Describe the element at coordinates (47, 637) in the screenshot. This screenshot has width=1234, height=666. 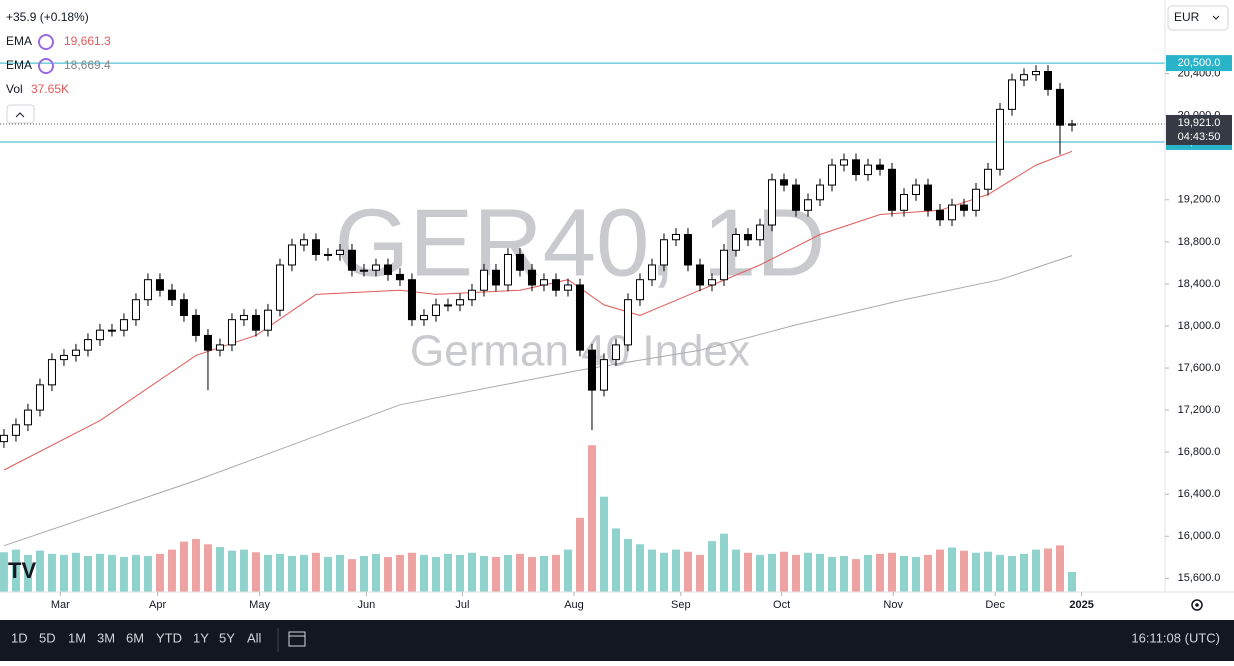
I see `range-button: 5D` at that location.